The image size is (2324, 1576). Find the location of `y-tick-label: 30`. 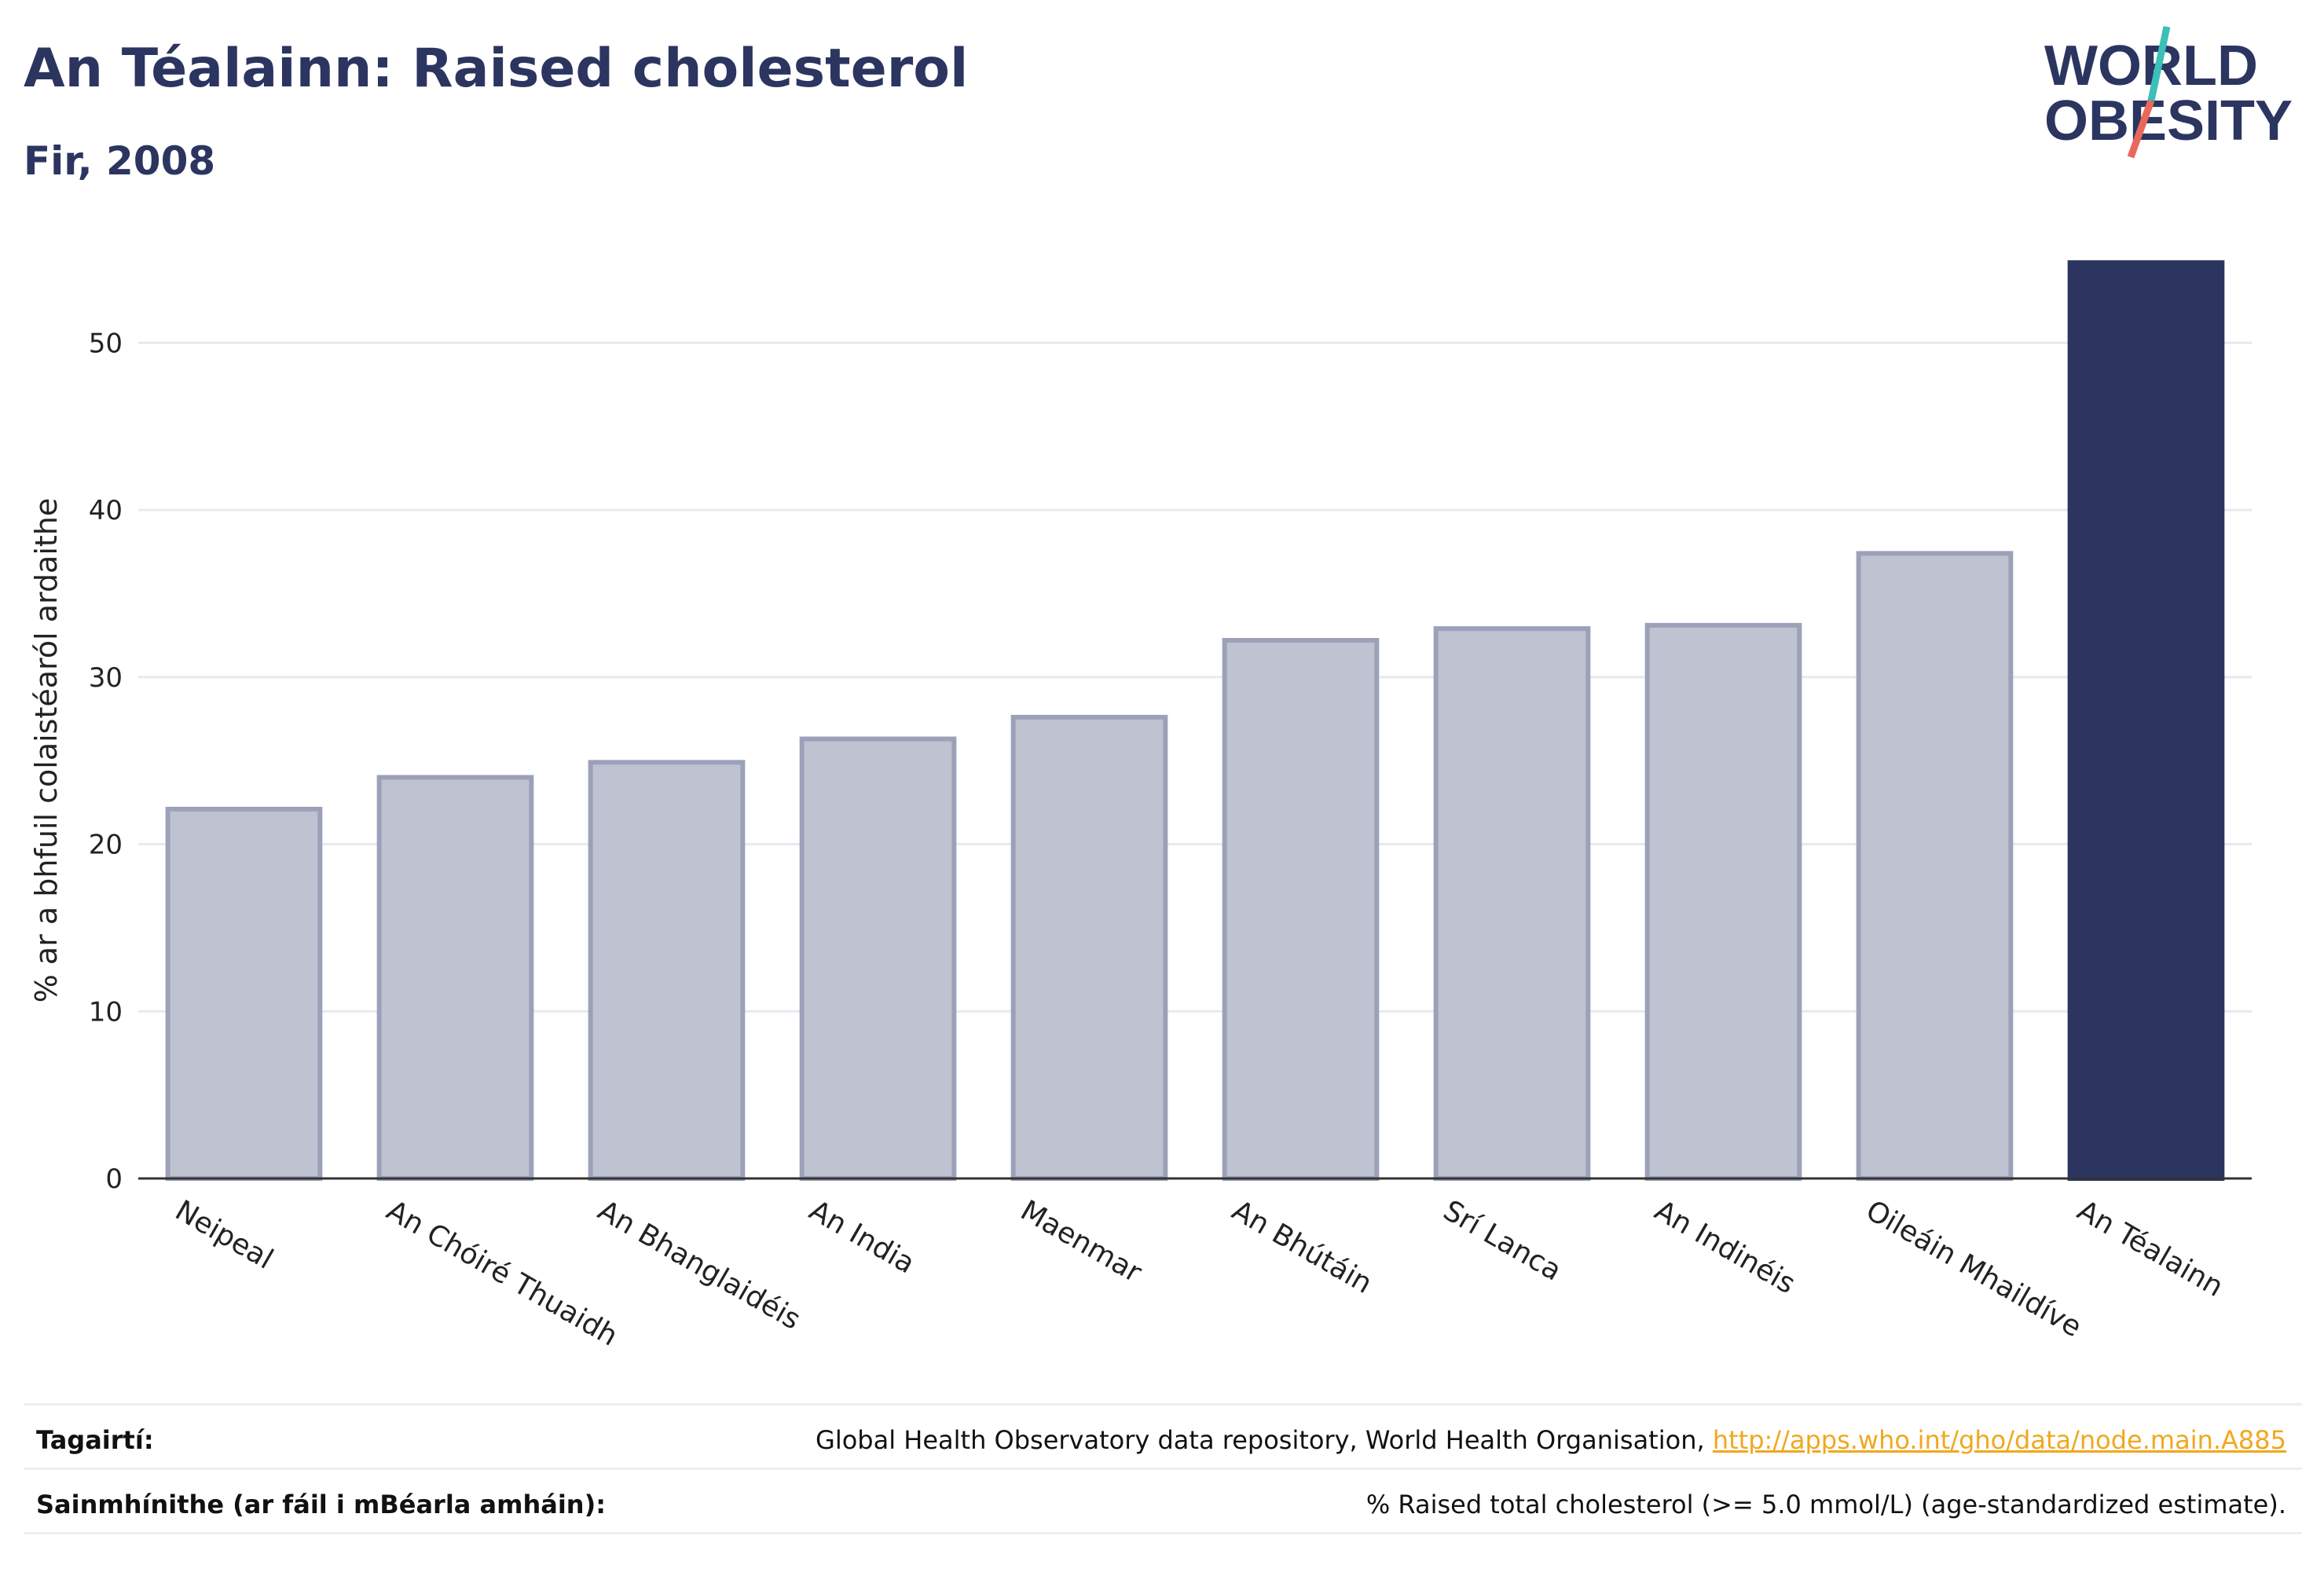

y-tick-label: 30 is located at coordinates (106, 678).